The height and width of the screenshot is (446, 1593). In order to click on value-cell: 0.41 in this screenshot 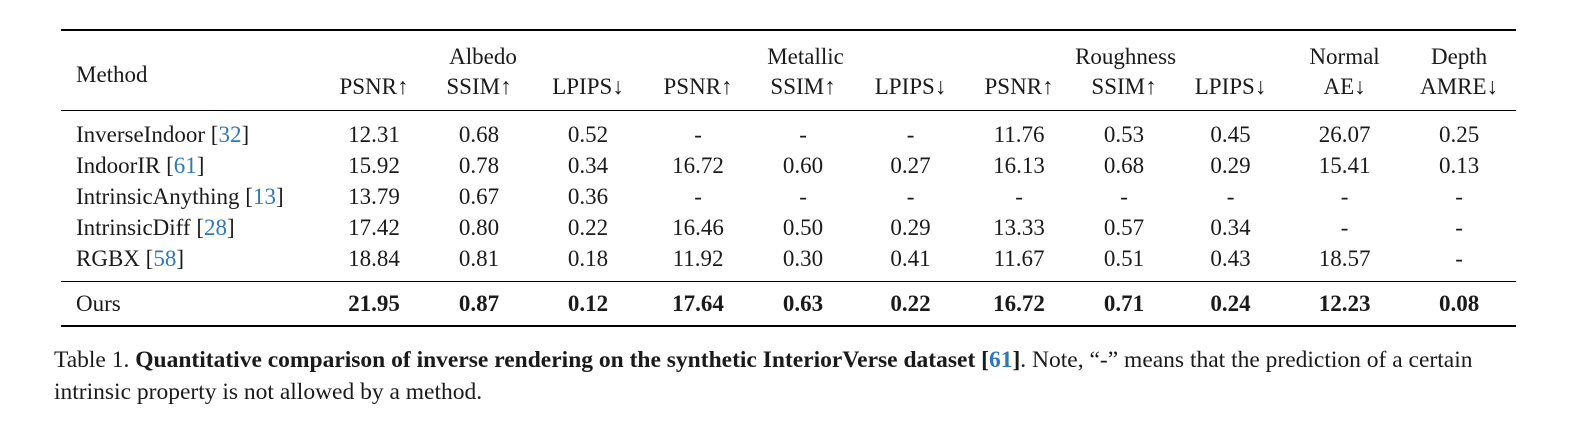, I will do `click(910, 258)`.